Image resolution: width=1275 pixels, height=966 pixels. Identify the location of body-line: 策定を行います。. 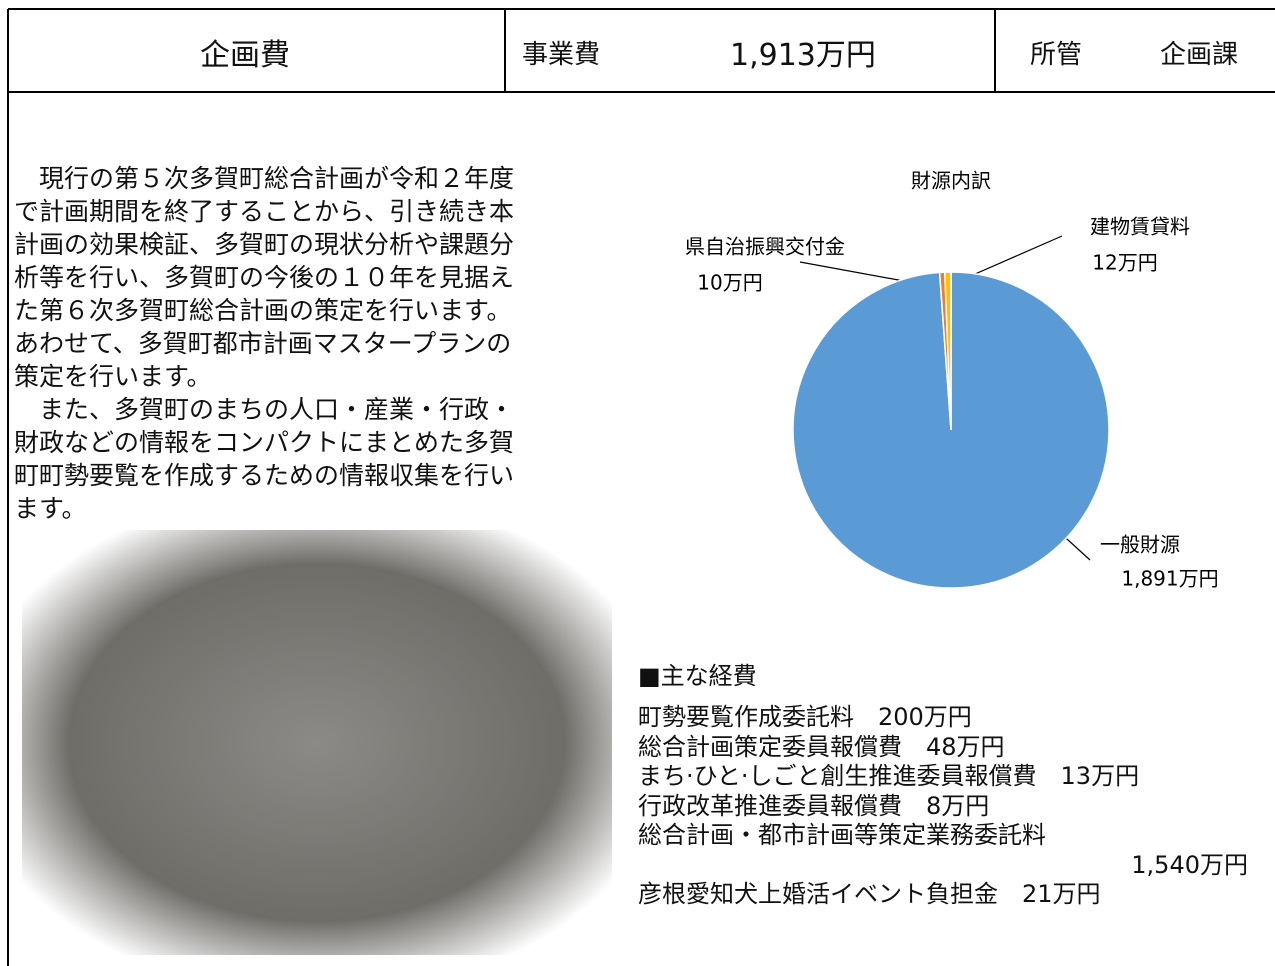
(113, 376).